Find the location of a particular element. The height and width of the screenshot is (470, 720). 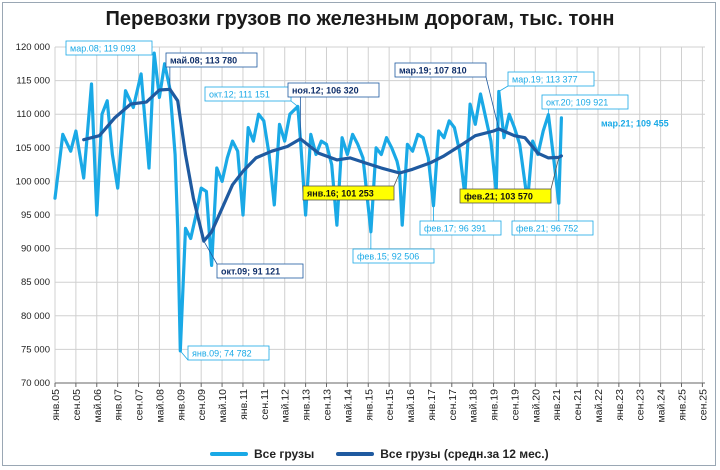

x-tick-label: май.22 is located at coordinates (599, 406).